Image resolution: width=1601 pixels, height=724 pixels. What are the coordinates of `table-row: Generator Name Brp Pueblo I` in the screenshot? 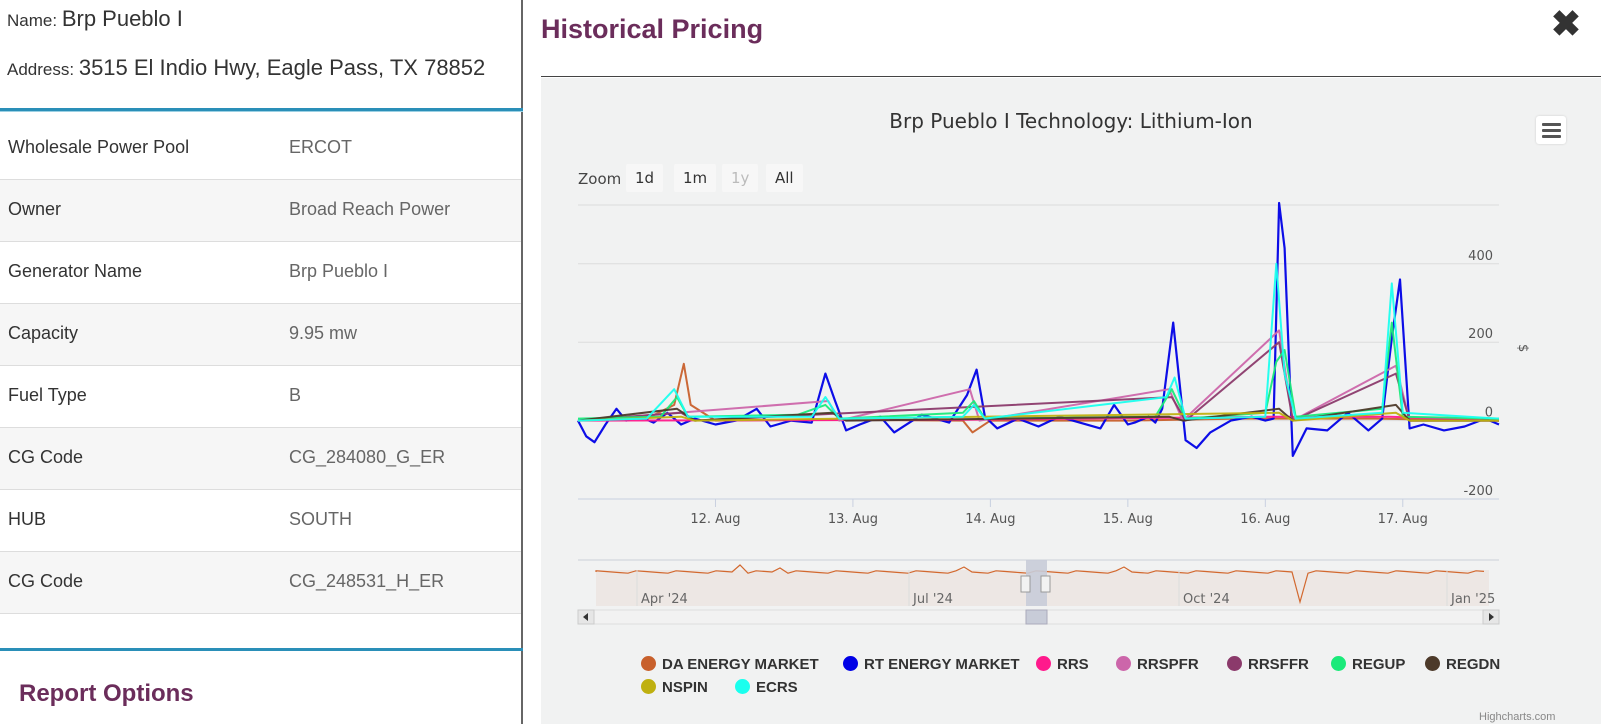 It's located at (260, 273).